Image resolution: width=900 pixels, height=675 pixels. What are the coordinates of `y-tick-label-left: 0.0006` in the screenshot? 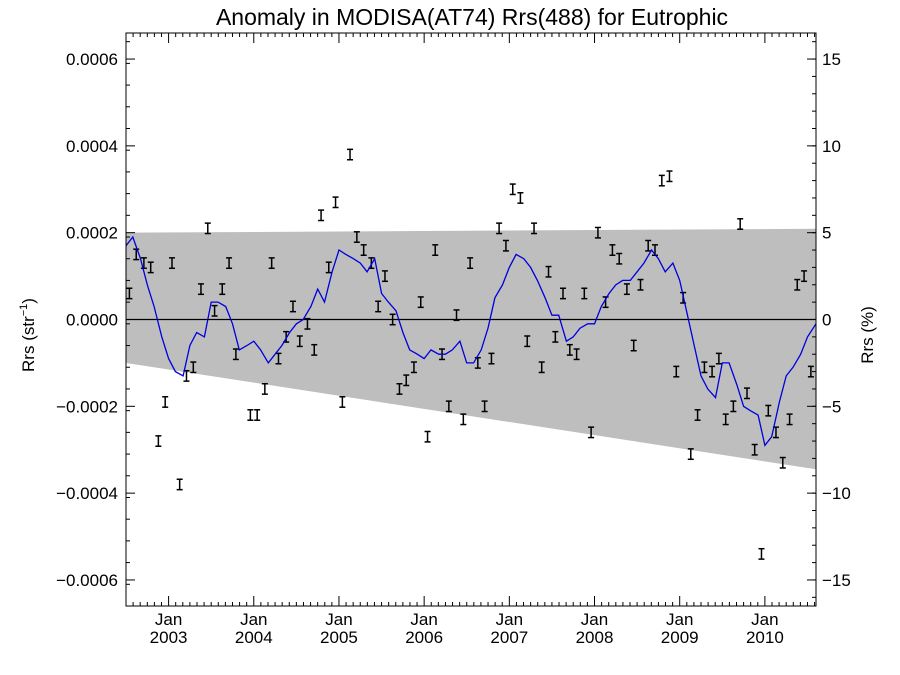 It's located at (92, 59).